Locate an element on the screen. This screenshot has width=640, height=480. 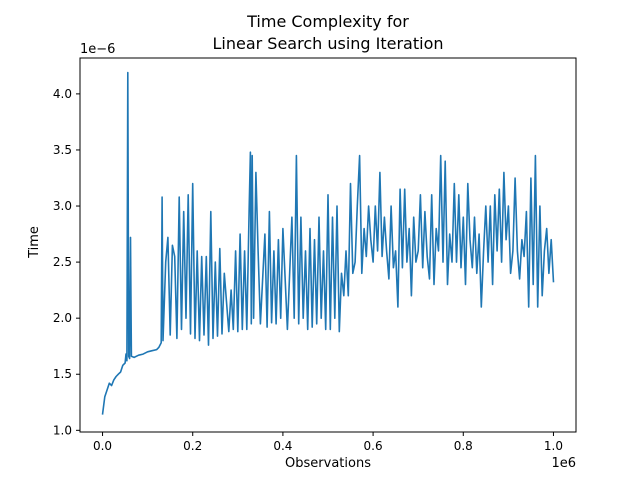
chart-title-line-1: Time Complexity for is located at coordinates (327, 21).